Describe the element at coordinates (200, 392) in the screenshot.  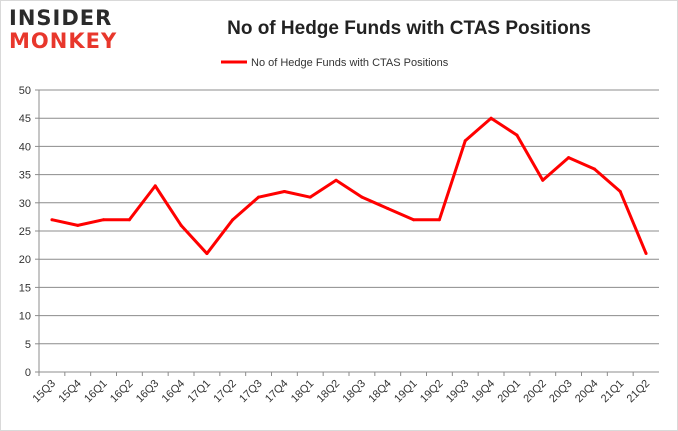
I see `x-tick-label: 17Q1` at that location.